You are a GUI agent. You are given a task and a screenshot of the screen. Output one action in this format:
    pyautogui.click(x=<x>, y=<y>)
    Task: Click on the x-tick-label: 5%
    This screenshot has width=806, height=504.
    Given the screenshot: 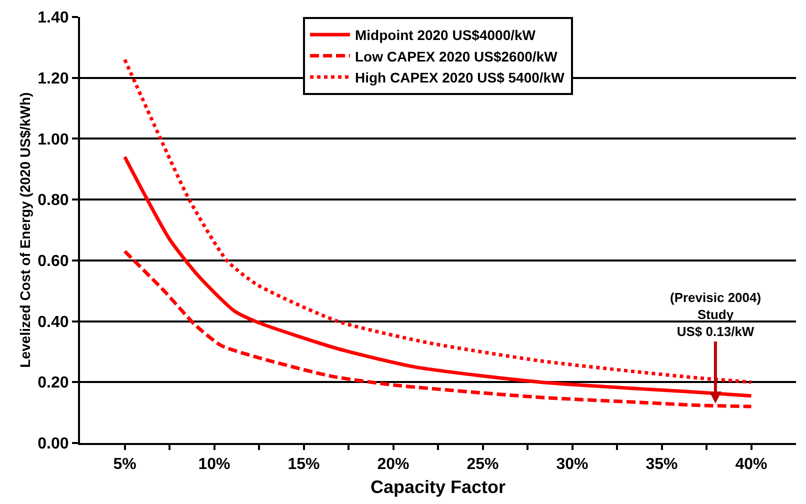 What is the action you would take?
    pyautogui.click(x=124, y=465)
    